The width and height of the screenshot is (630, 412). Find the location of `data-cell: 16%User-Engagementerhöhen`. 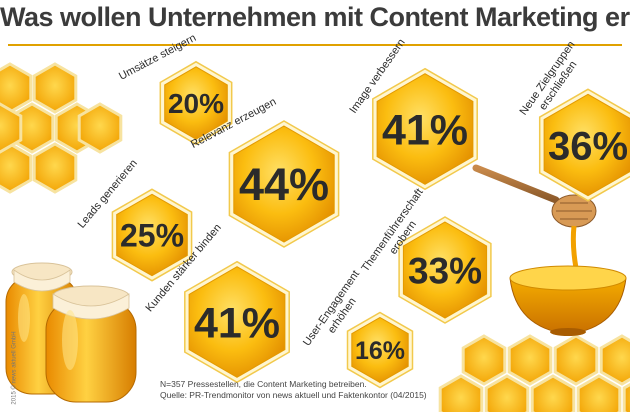

data-cell: 16%User-Engagementerhöhen is located at coordinates (357, 328).